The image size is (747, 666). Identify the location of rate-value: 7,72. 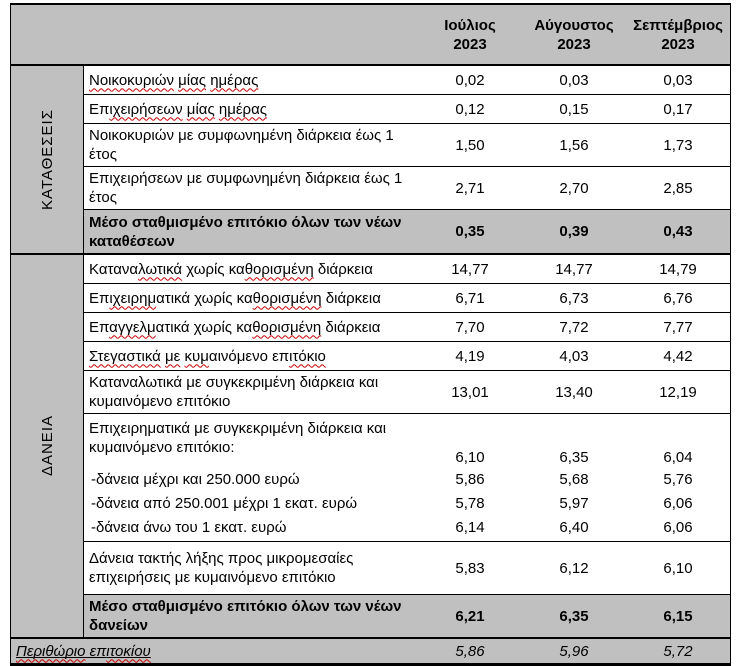
(574, 327).